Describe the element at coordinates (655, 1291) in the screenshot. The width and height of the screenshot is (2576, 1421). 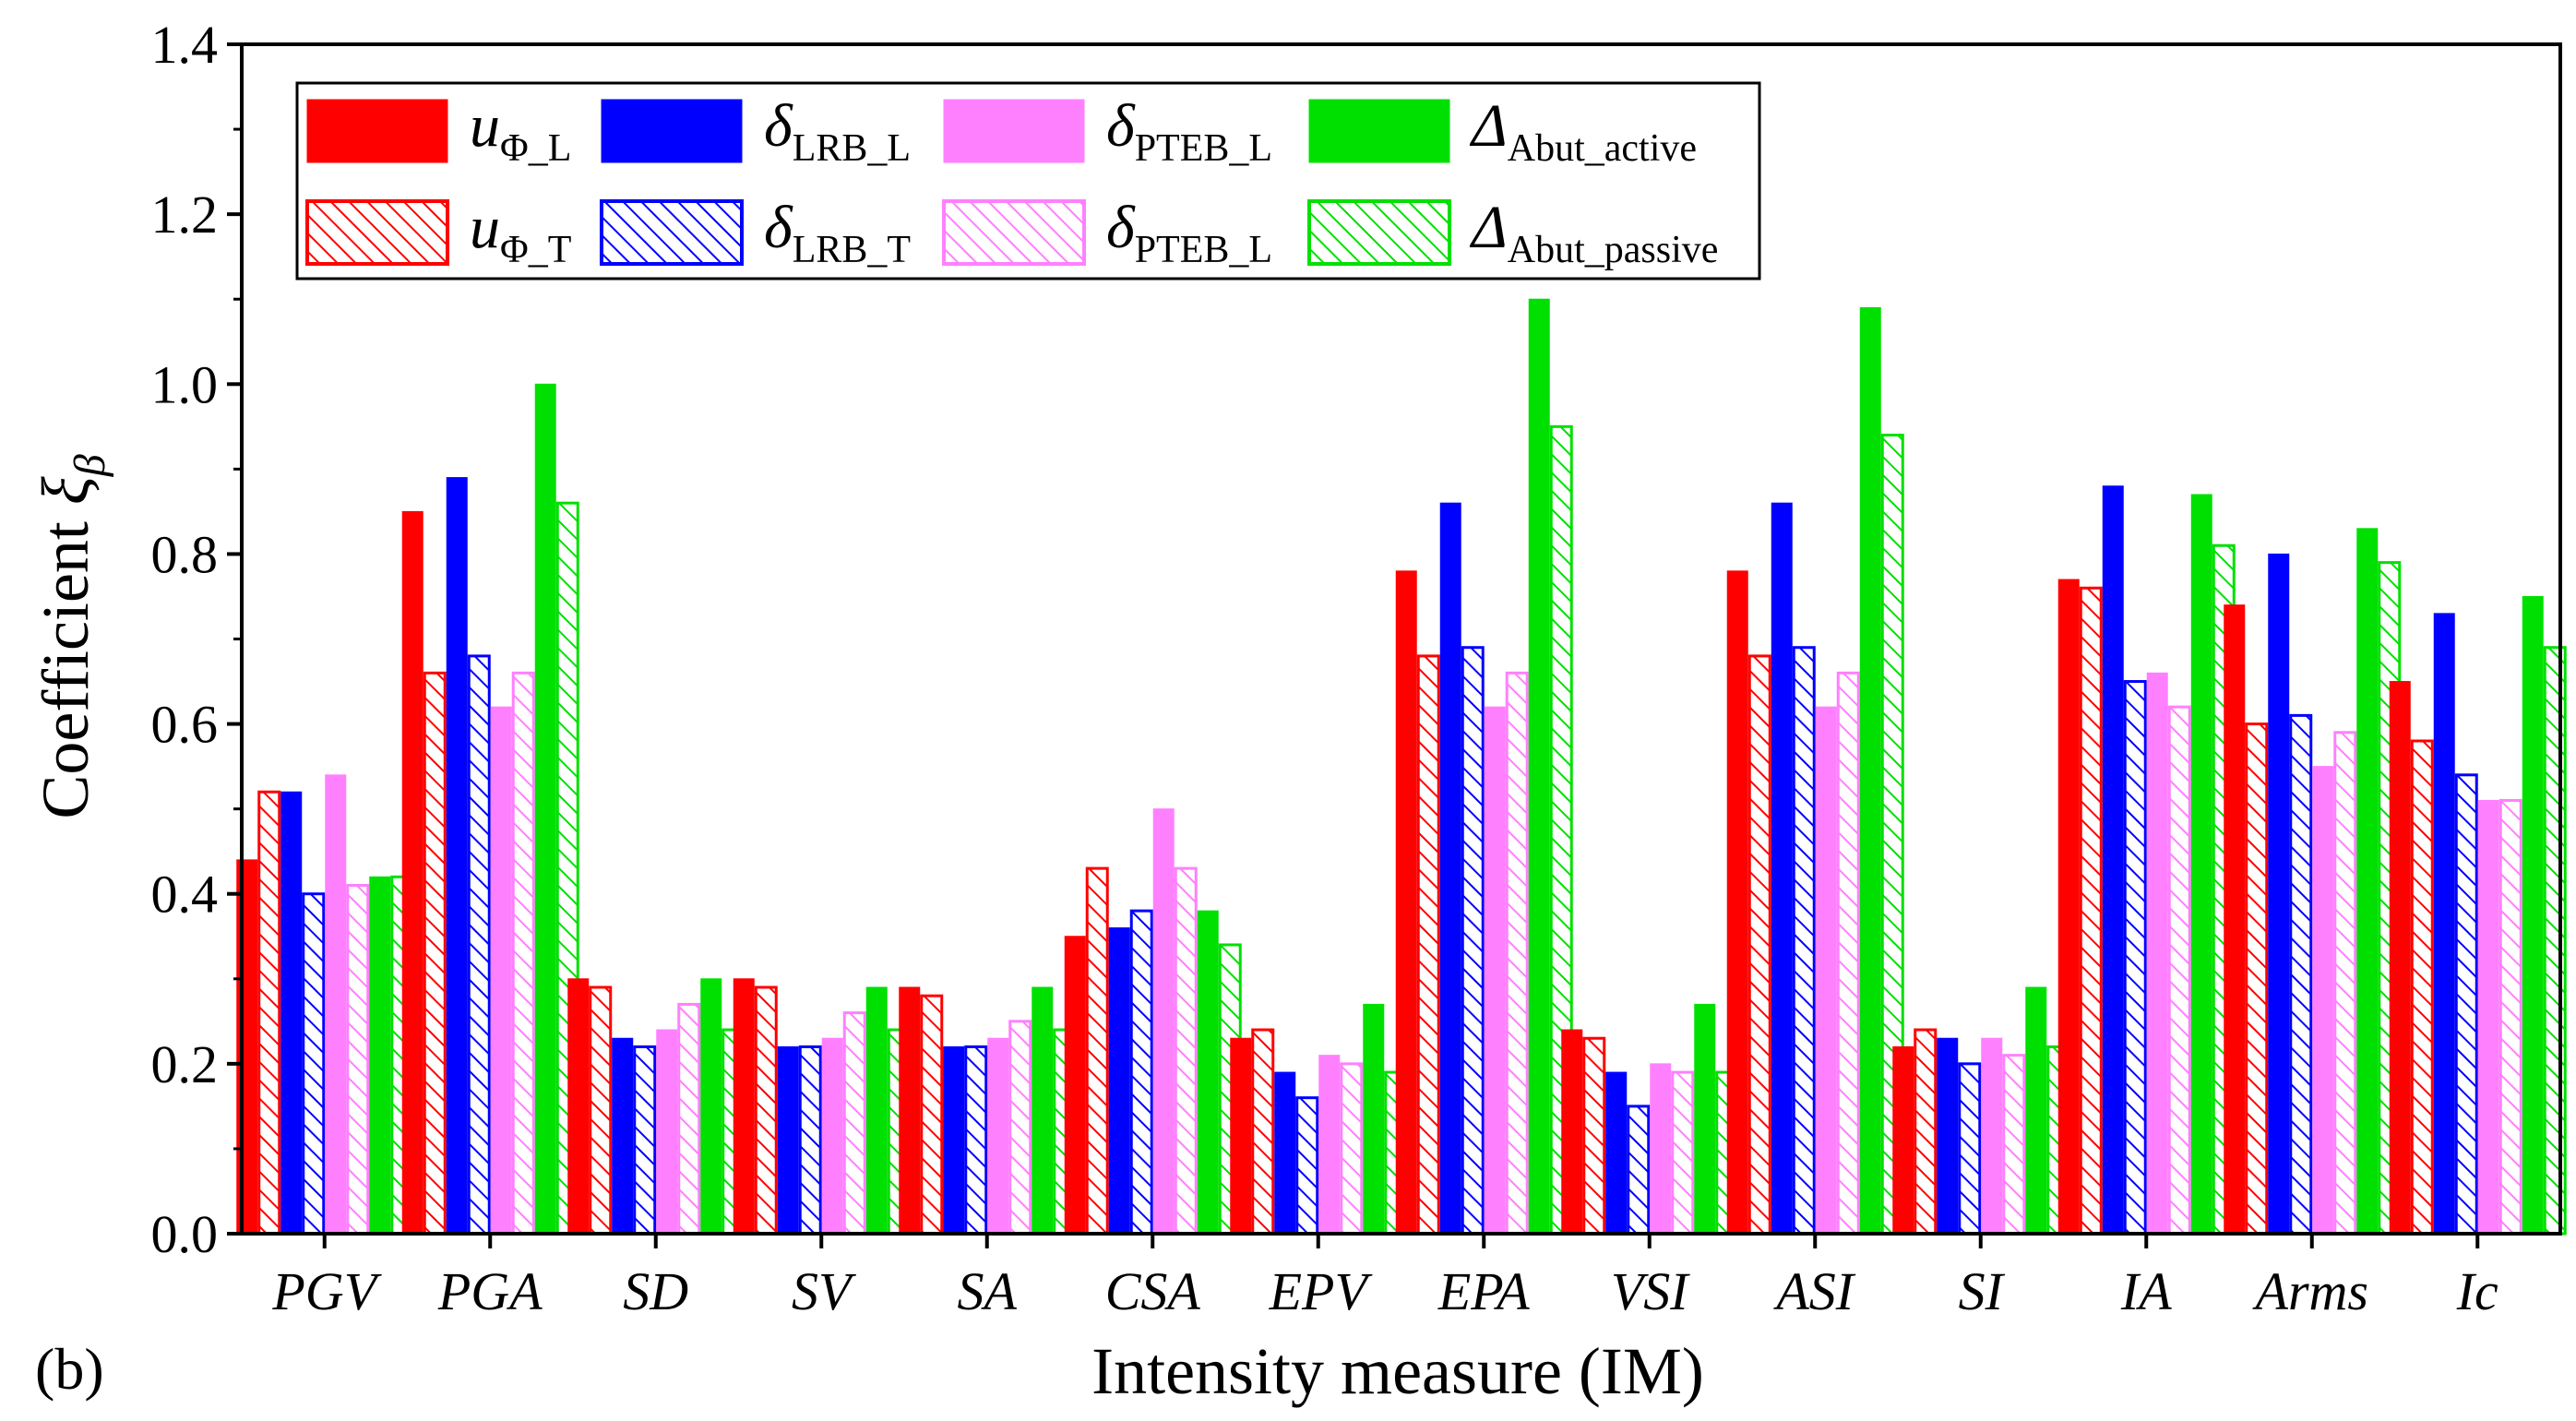
I see `x-tick-label-sd: SD` at that location.